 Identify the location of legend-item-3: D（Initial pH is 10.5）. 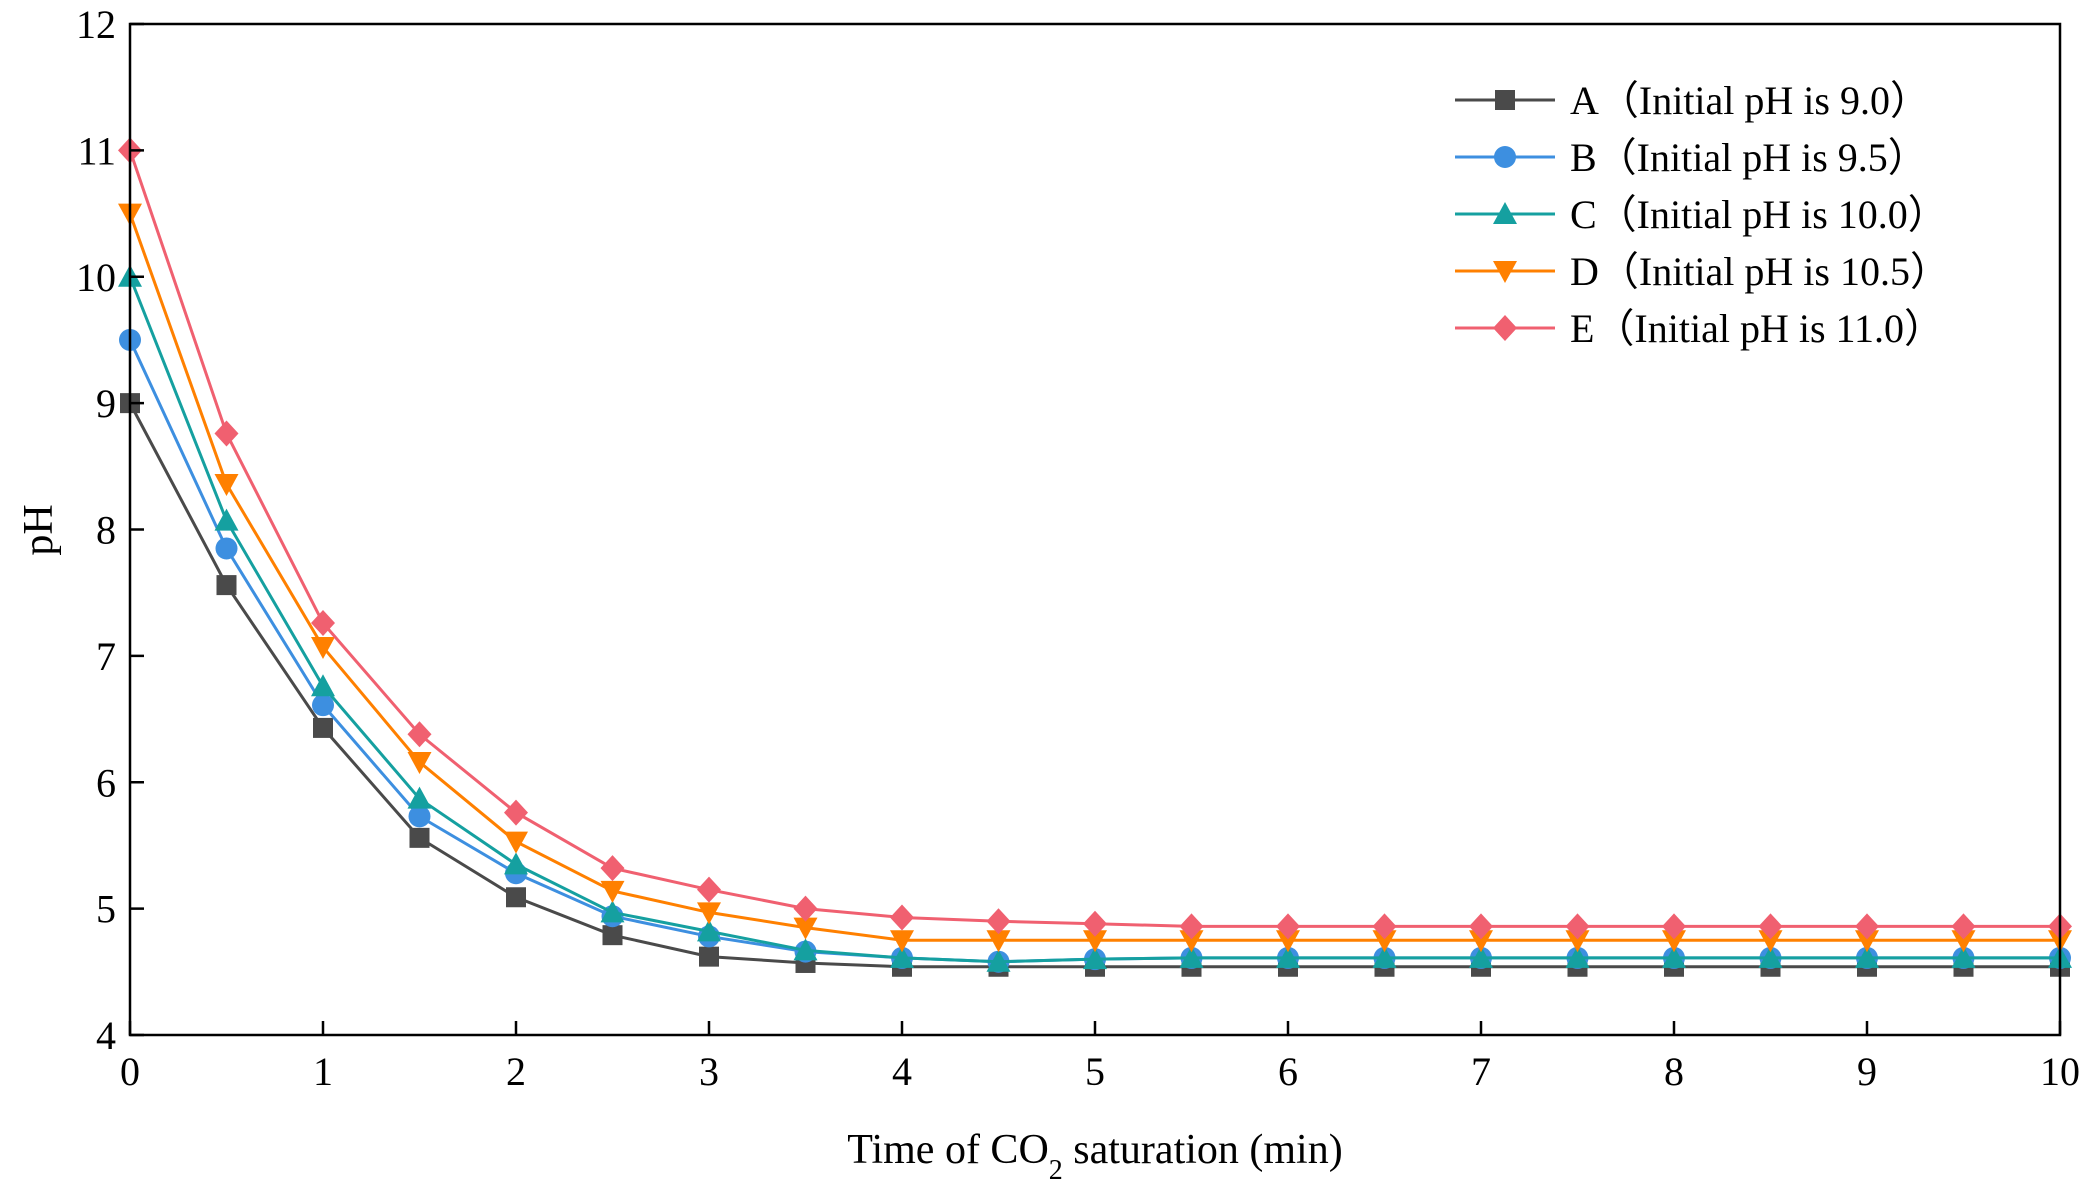
(1702, 271).